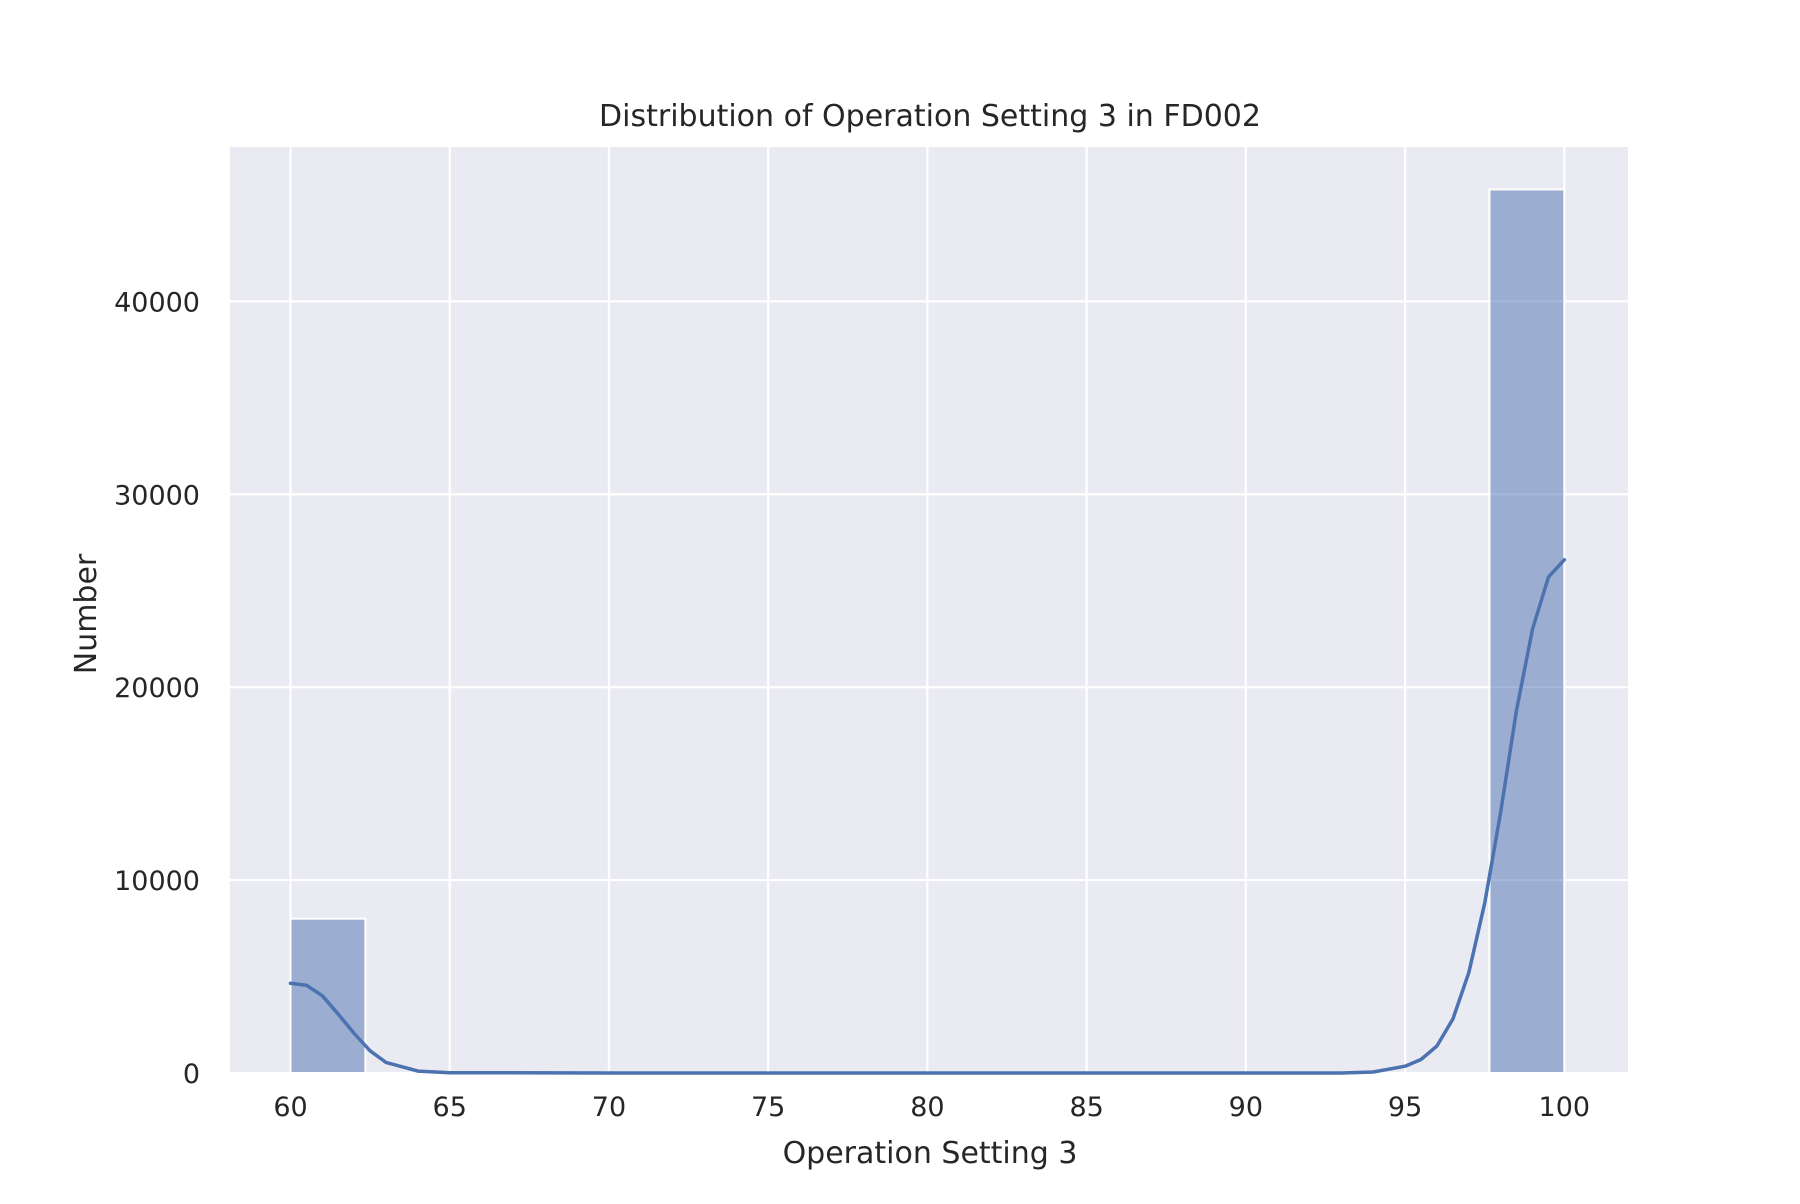 The width and height of the screenshot is (1800, 1204). What do you see at coordinates (609, 1107) in the screenshot?
I see `x-tick-label: 70` at bounding box center [609, 1107].